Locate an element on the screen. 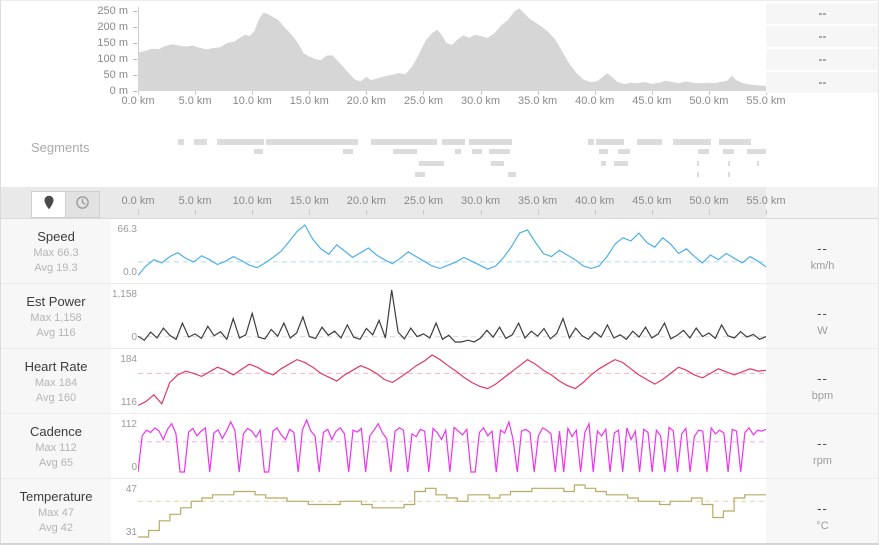 This screenshot has height=545, width=879. temperature-avg-label: Avg 42 is located at coordinates (56, 528).